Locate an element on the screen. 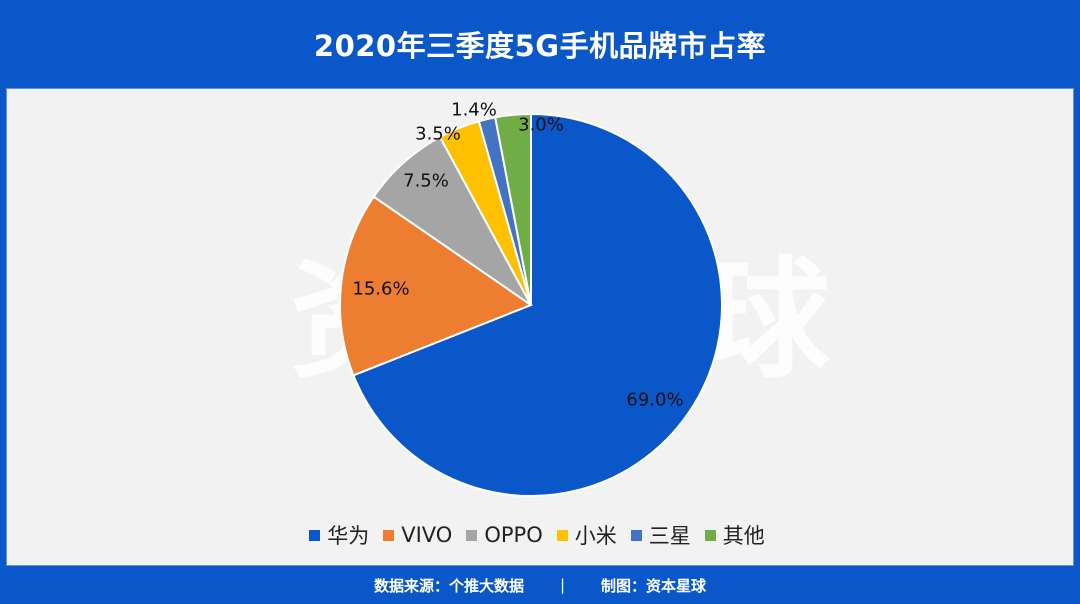 This screenshot has width=1080, height=604. data-label-3: 3.5% is located at coordinates (438, 134).